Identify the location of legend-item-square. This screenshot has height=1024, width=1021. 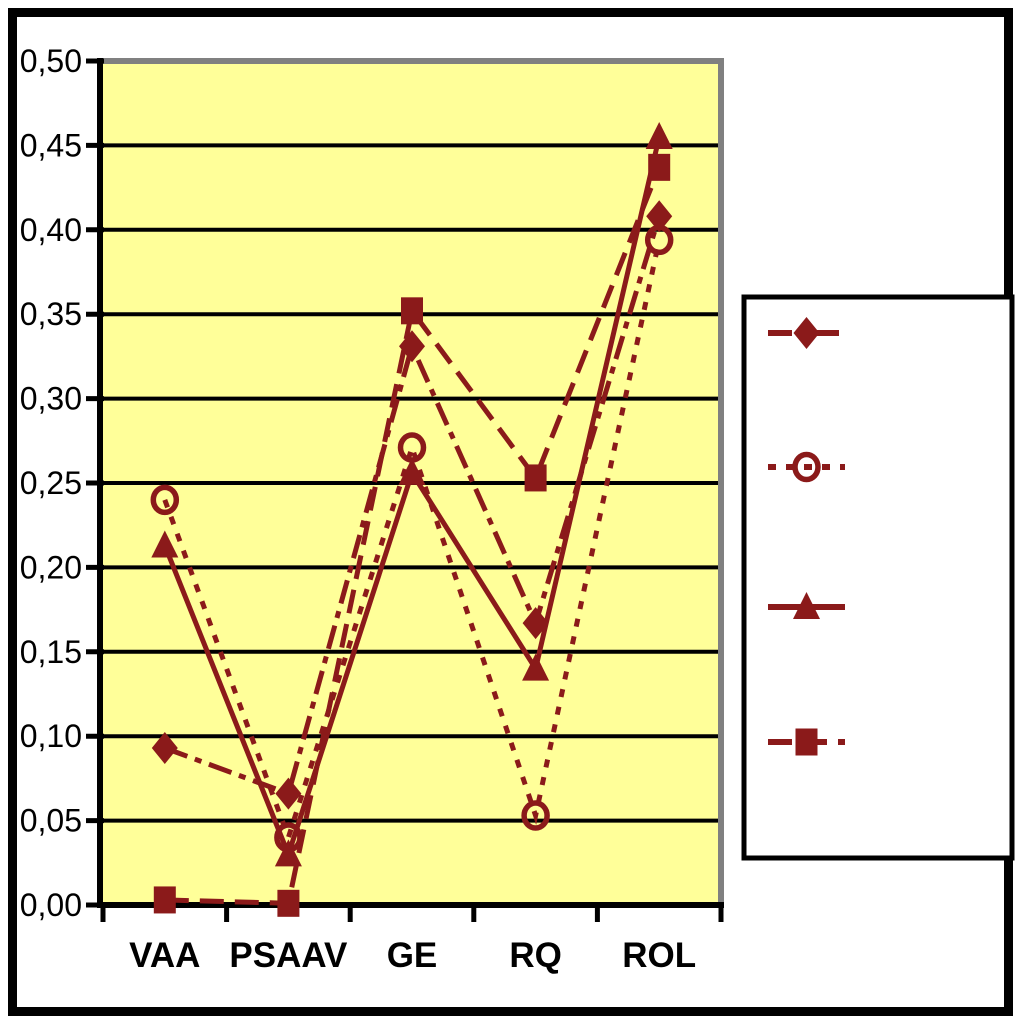
(806, 742).